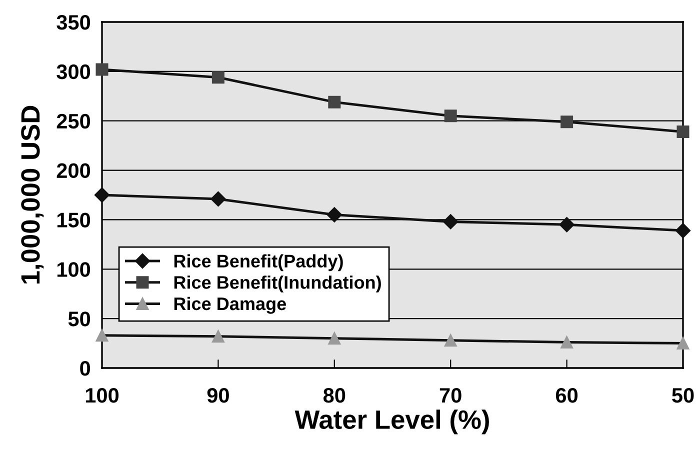  What do you see at coordinates (683, 395) in the screenshot?
I see `x-tick-label: 50` at bounding box center [683, 395].